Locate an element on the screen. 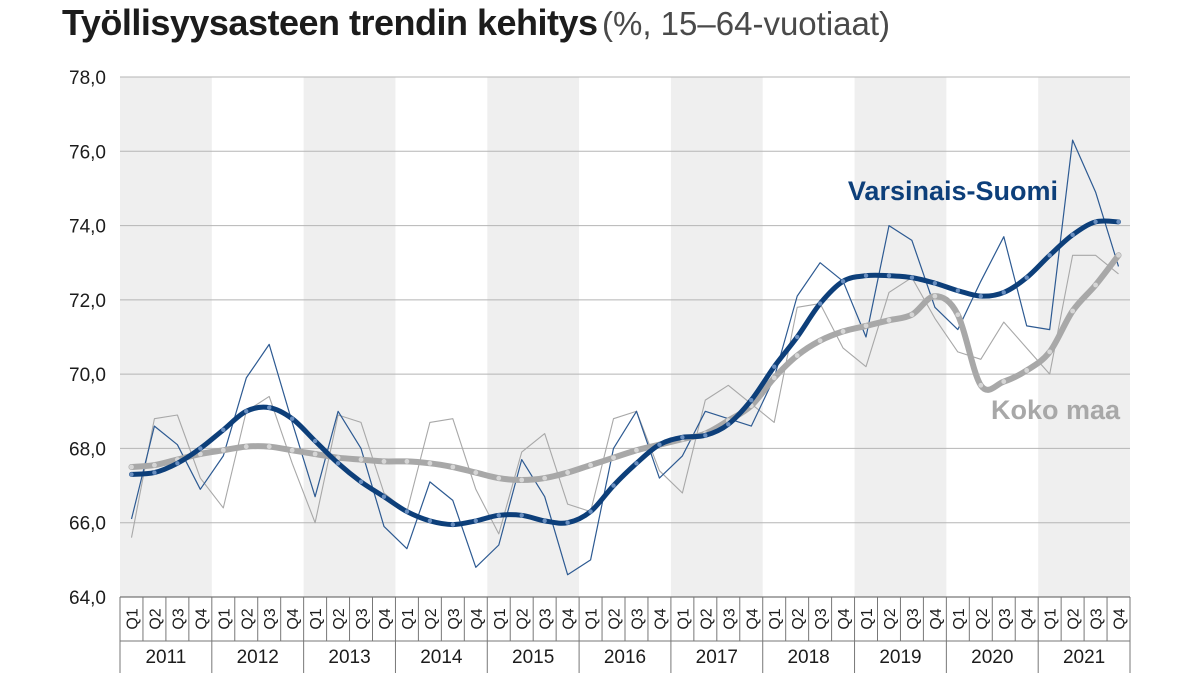 The image size is (1200, 675). series-label-koko-maa: Koko maa is located at coordinates (1056, 410).